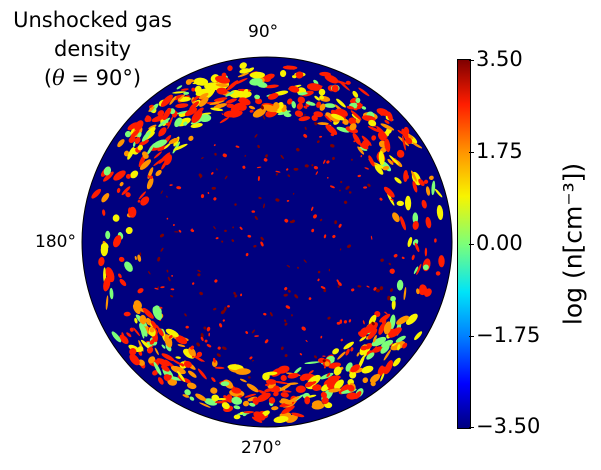 This screenshot has height=470, width=601. I want to click on title-line-1: Unshocked gas, so click(92, 20).